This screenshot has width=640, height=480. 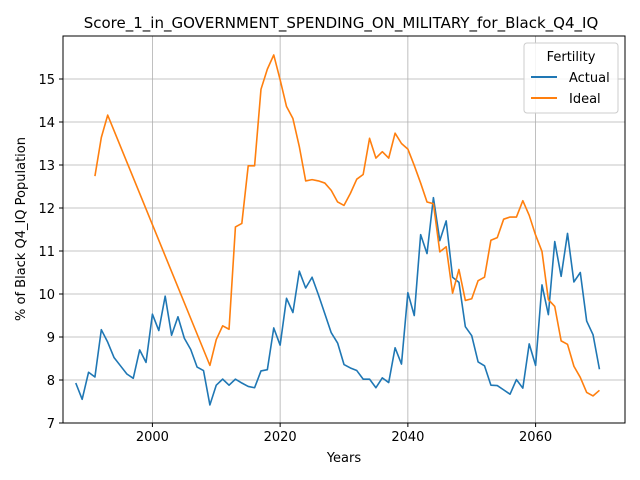 I want to click on y-axis-label: % of Black Q4_IQ Population, so click(x=21, y=229).